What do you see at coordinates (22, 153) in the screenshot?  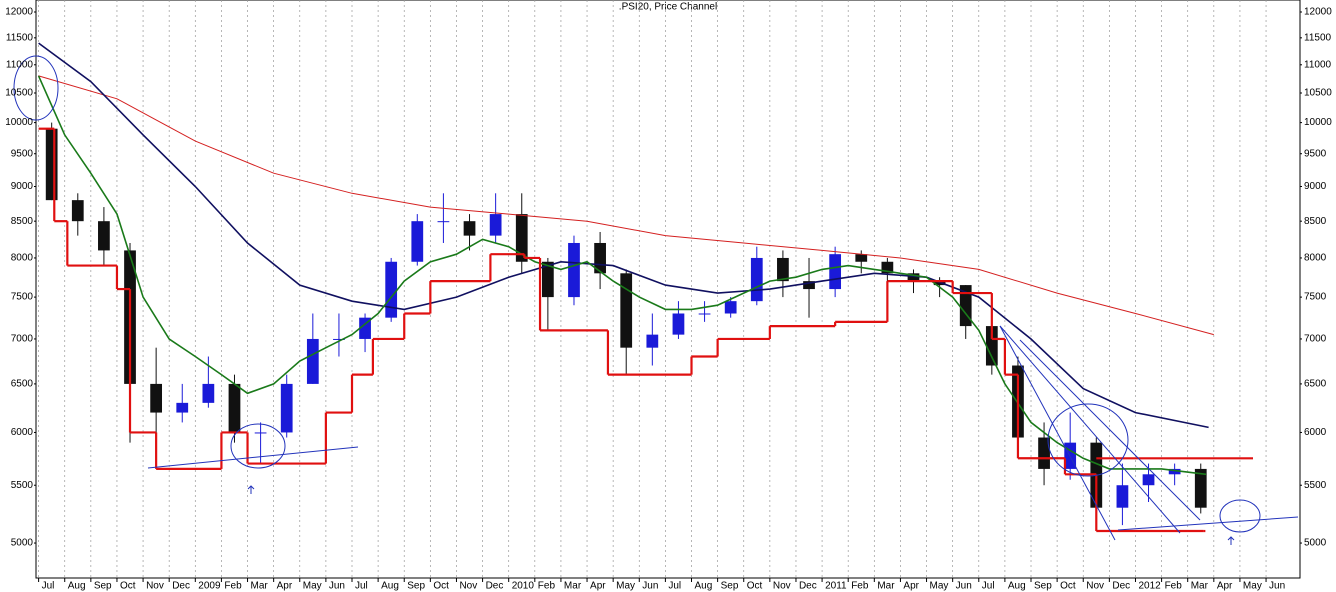 I see `y-tick-label: 9500` at bounding box center [22, 153].